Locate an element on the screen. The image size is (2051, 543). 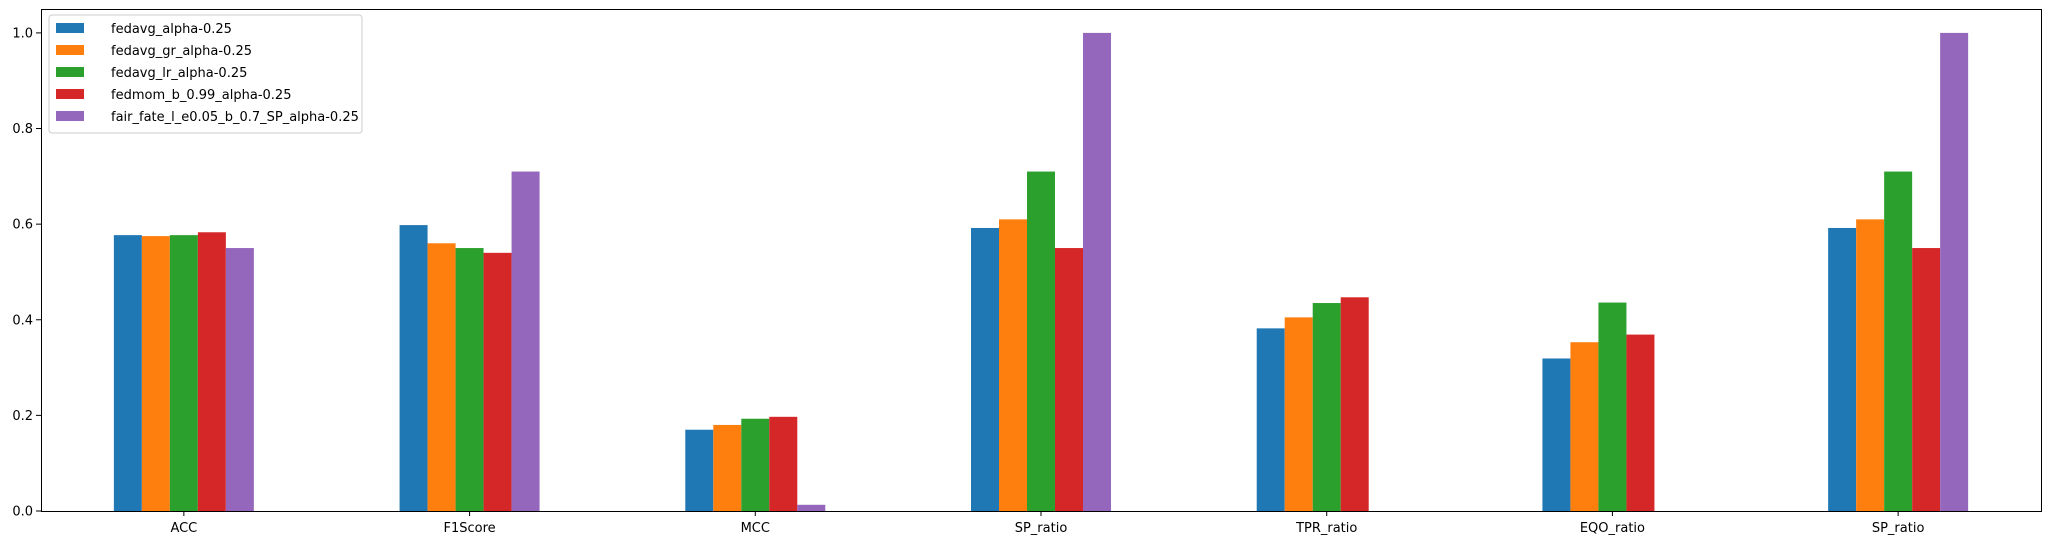
legend-label: fedavg_lr_alpha-0.25 is located at coordinates (179, 73).